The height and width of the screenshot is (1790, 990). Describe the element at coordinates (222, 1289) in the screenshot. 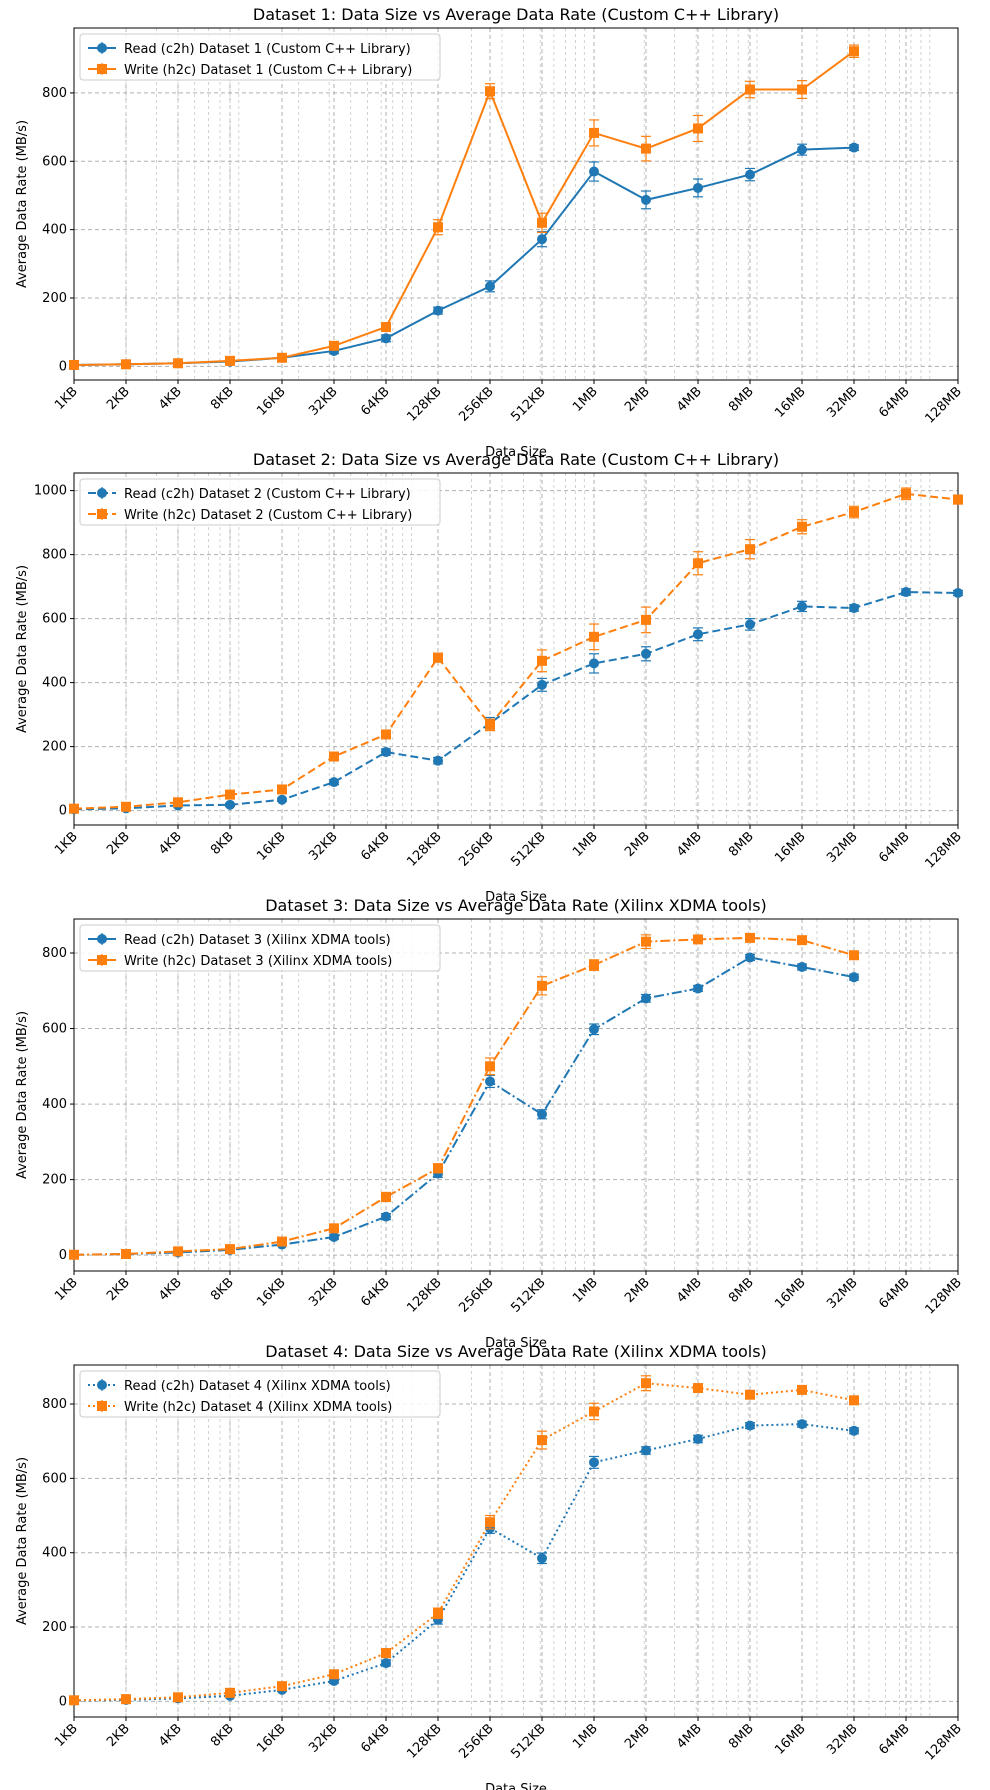

I see `x-tick-label: 8KB` at that location.